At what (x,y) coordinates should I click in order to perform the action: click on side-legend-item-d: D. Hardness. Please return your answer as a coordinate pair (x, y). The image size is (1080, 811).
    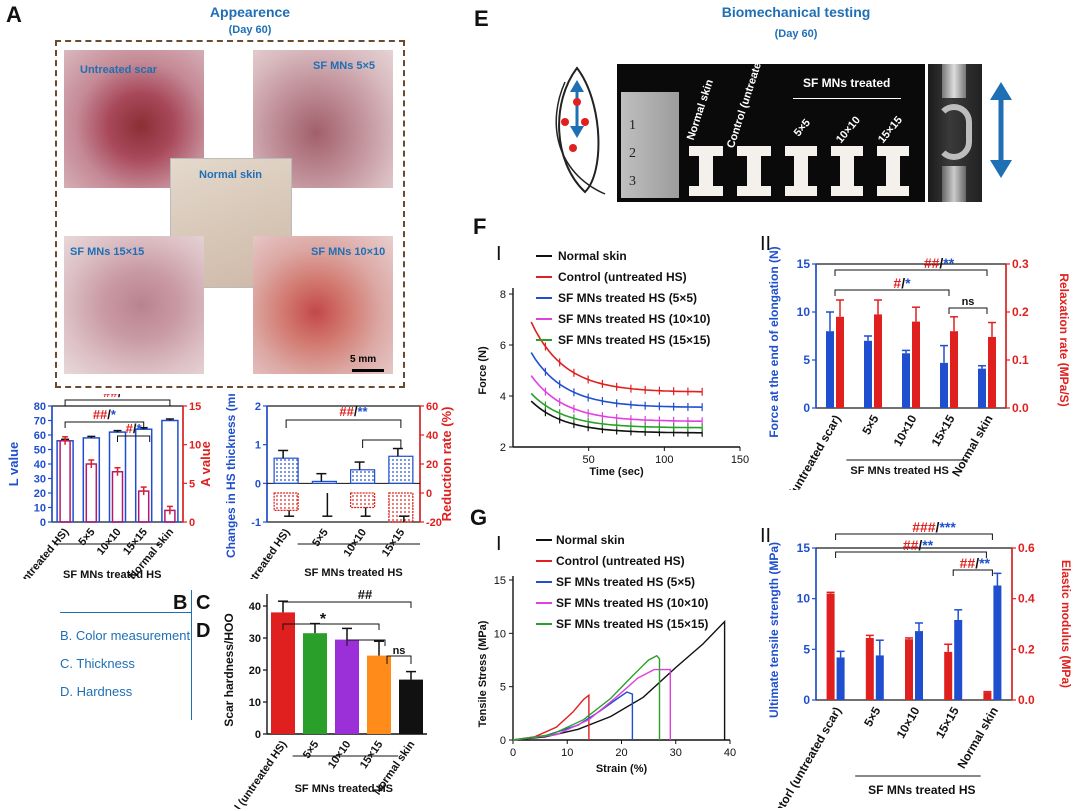
    Looking at the image, I should click on (96, 691).